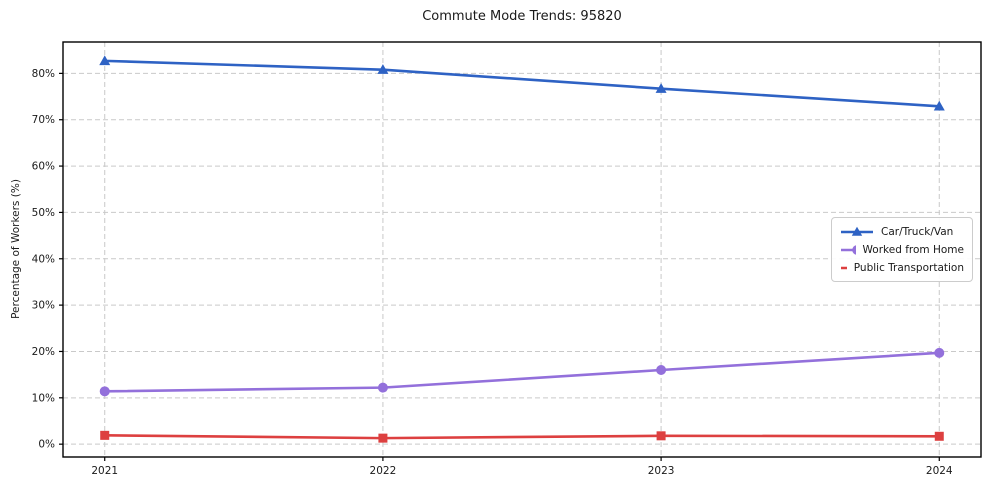 The image size is (990, 490). What do you see at coordinates (661, 436) in the screenshot?
I see `marker-public-transportation-2023` at bounding box center [661, 436].